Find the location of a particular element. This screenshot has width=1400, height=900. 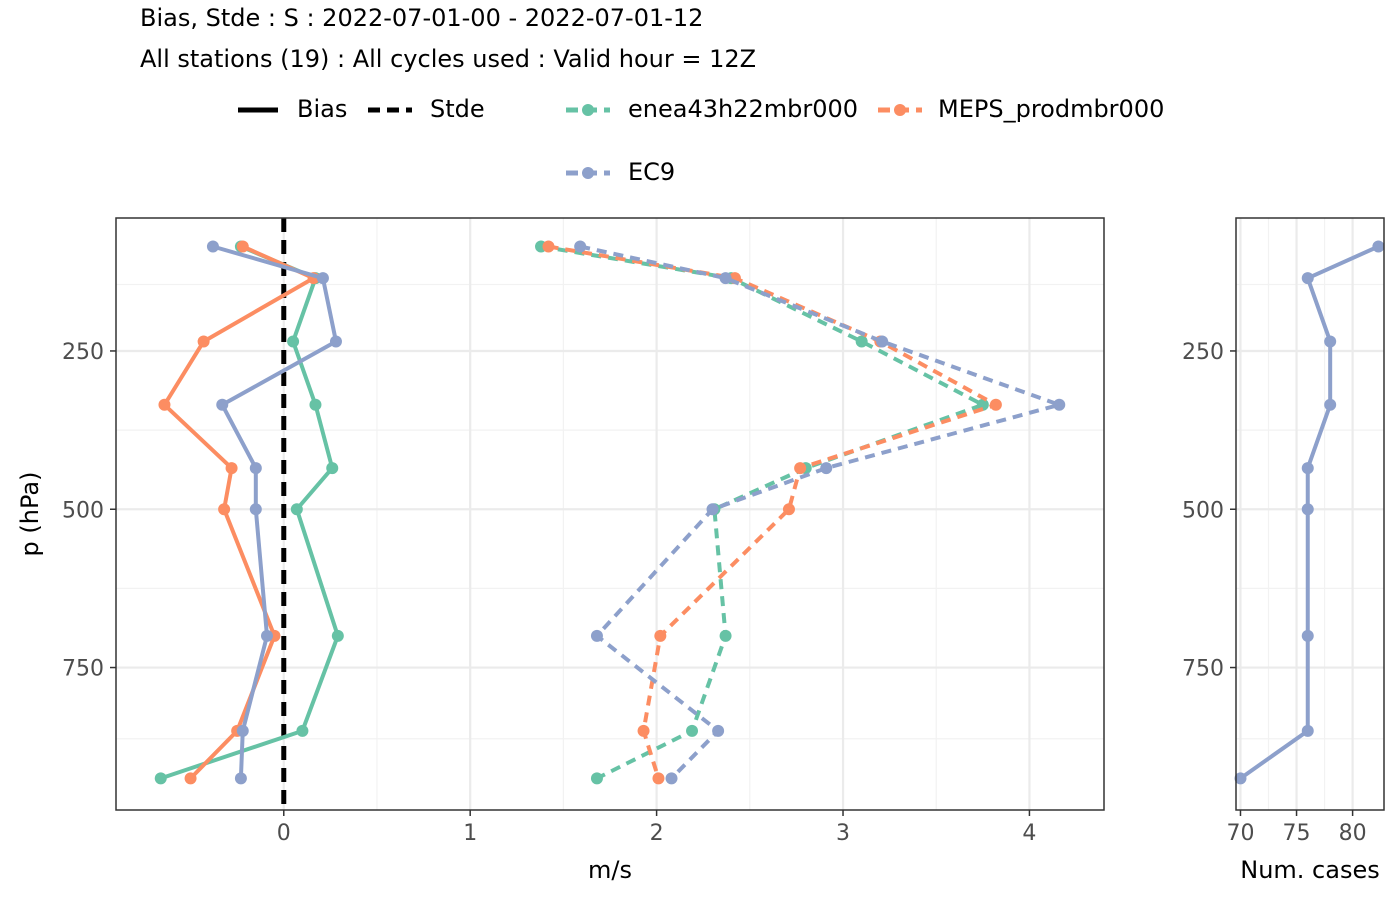

main-tick-label-y: 250 is located at coordinates (83, 352).